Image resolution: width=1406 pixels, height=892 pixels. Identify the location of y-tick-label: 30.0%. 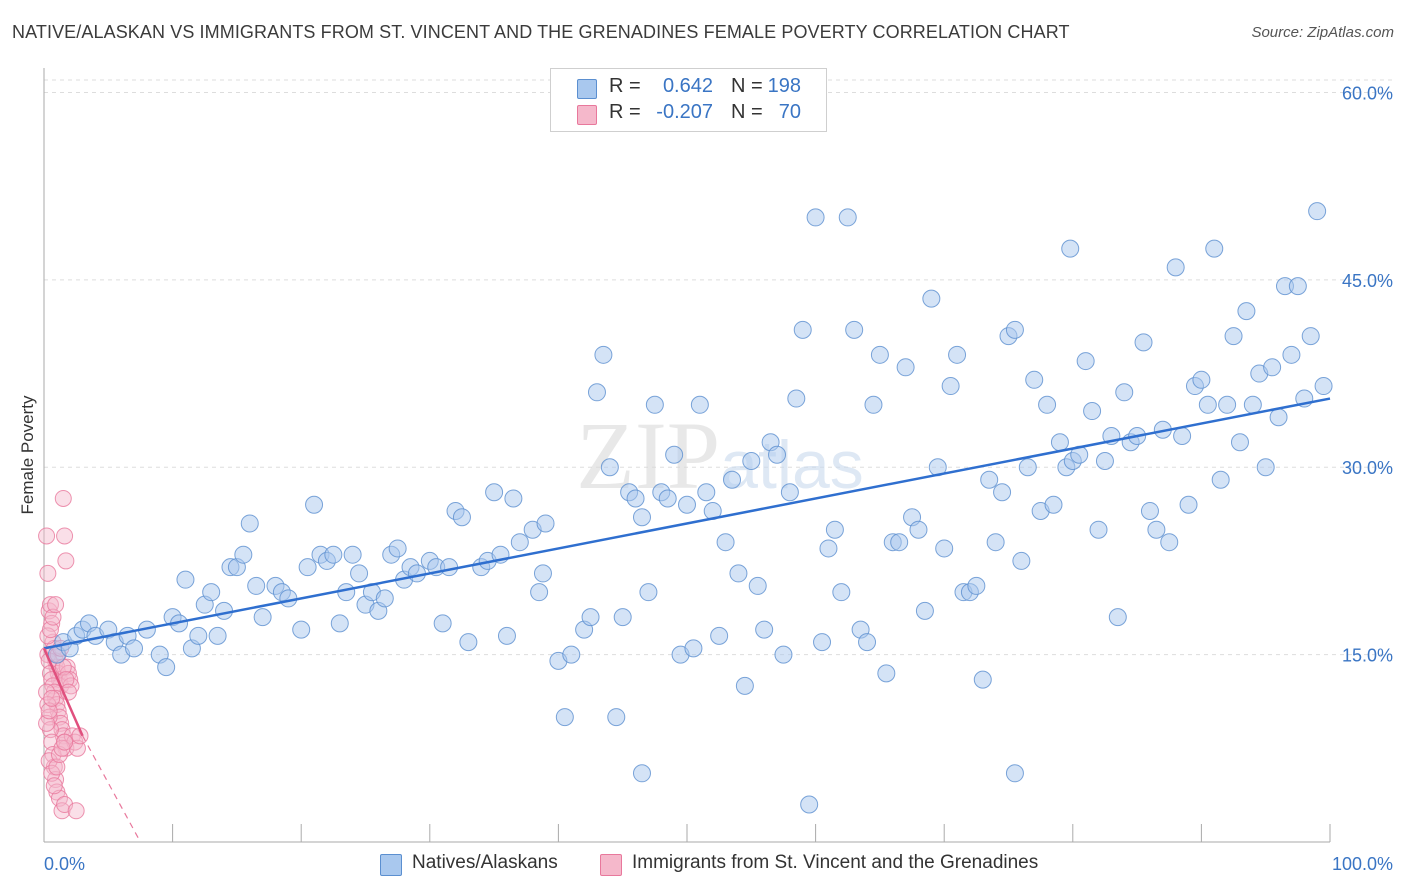
(1367, 468).